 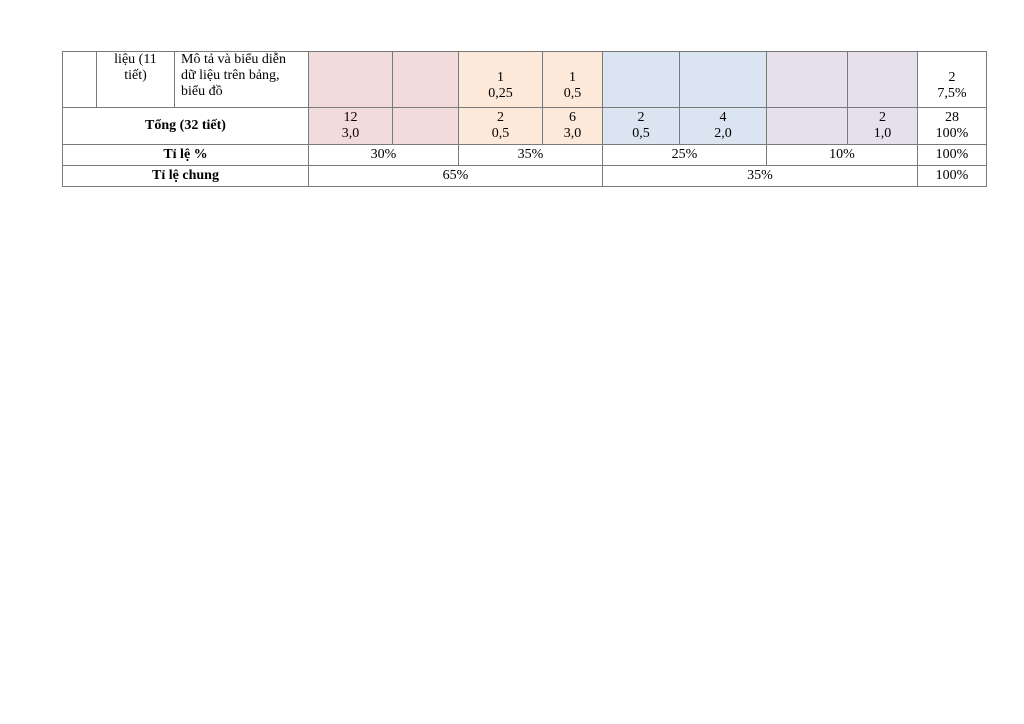 I want to click on van-dung-cao-ratio: 10%, so click(x=842, y=155).